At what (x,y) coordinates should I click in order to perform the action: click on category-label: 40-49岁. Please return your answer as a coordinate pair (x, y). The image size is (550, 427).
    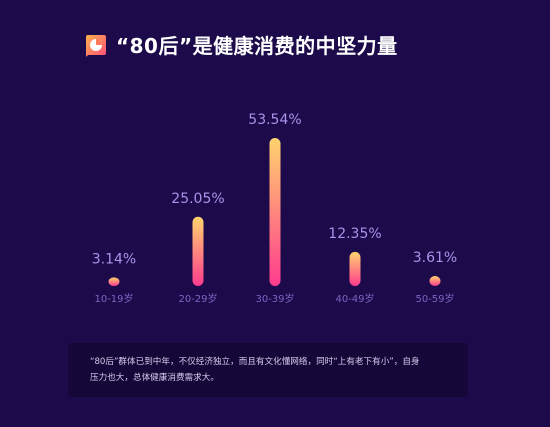
    Looking at the image, I should click on (354, 298).